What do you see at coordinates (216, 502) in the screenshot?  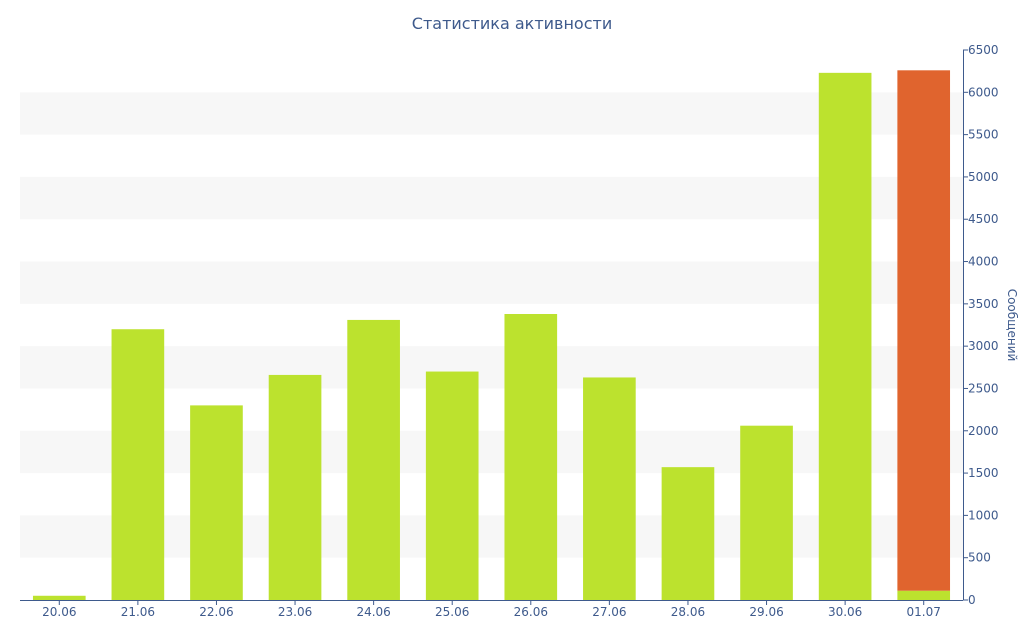 I see `bar-22.06-series-1` at bounding box center [216, 502].